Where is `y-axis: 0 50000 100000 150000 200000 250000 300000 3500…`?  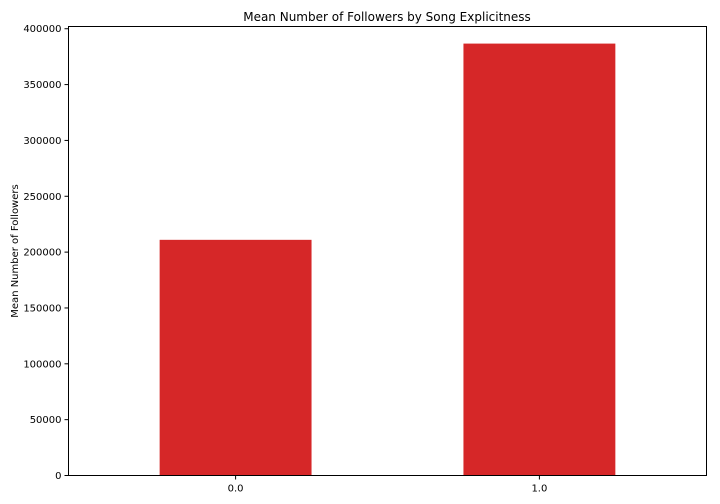 y-axis: 0 50000 100000 150000 200000 250000 300000 3500… is located at coordinates (46, 253).